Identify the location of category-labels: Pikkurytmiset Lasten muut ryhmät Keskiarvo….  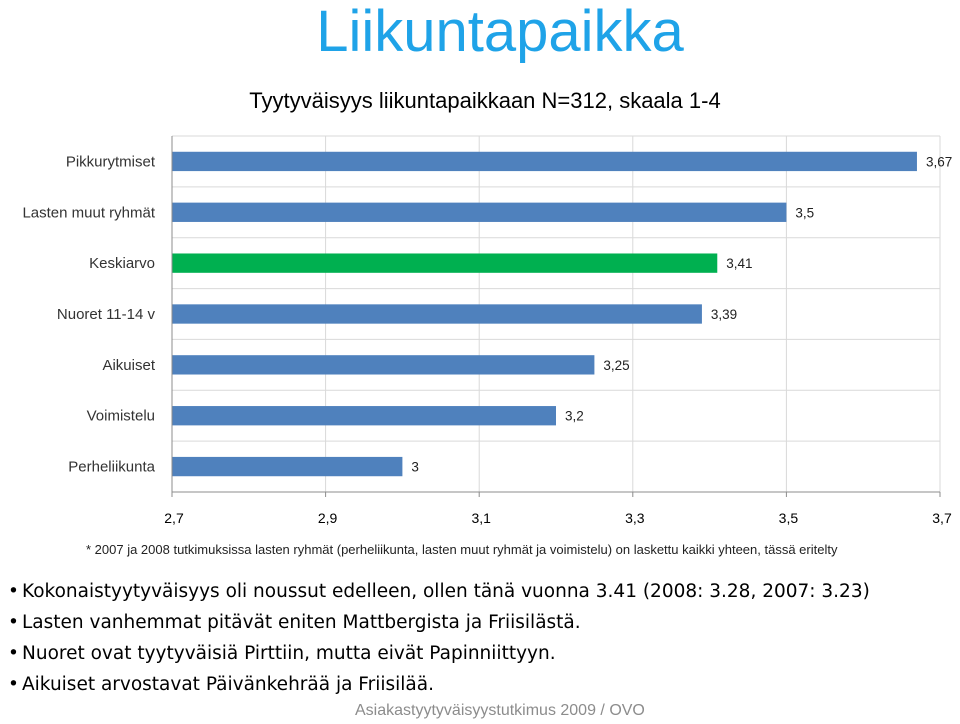
(88, 314).